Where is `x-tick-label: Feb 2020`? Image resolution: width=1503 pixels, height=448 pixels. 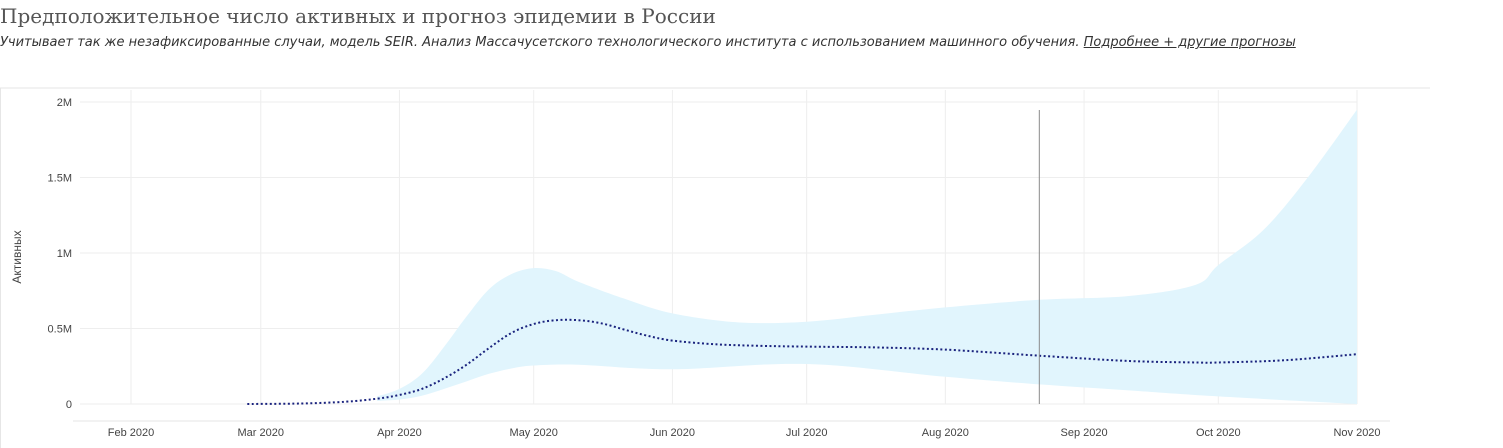 x-tick-label: Feb 2020 is located at coordinates (131, 433).